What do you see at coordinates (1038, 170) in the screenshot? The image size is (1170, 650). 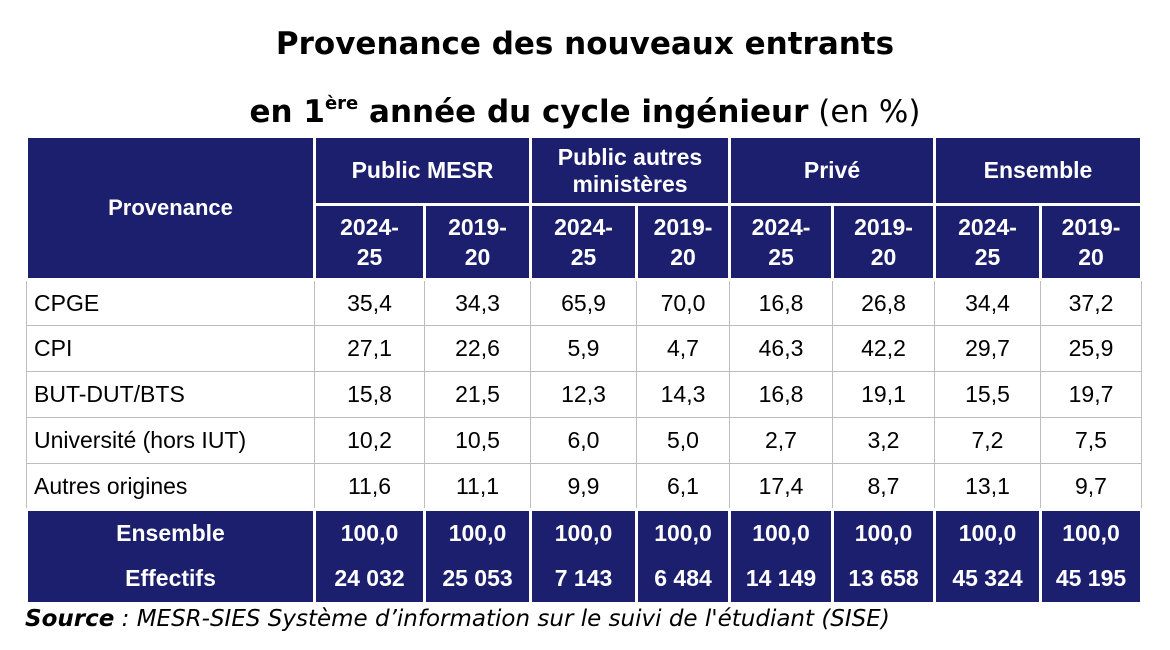 I see `group-header: Ensemble` at bounding box center [1038, 170].